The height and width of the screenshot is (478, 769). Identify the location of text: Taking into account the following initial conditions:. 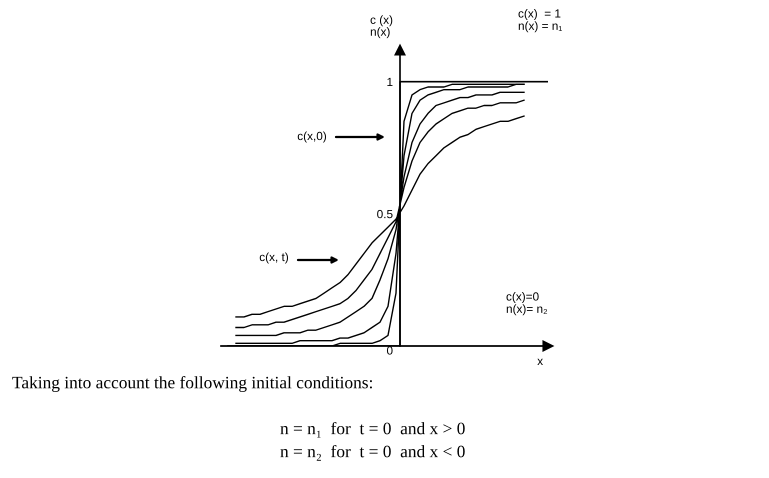
(192, 384).